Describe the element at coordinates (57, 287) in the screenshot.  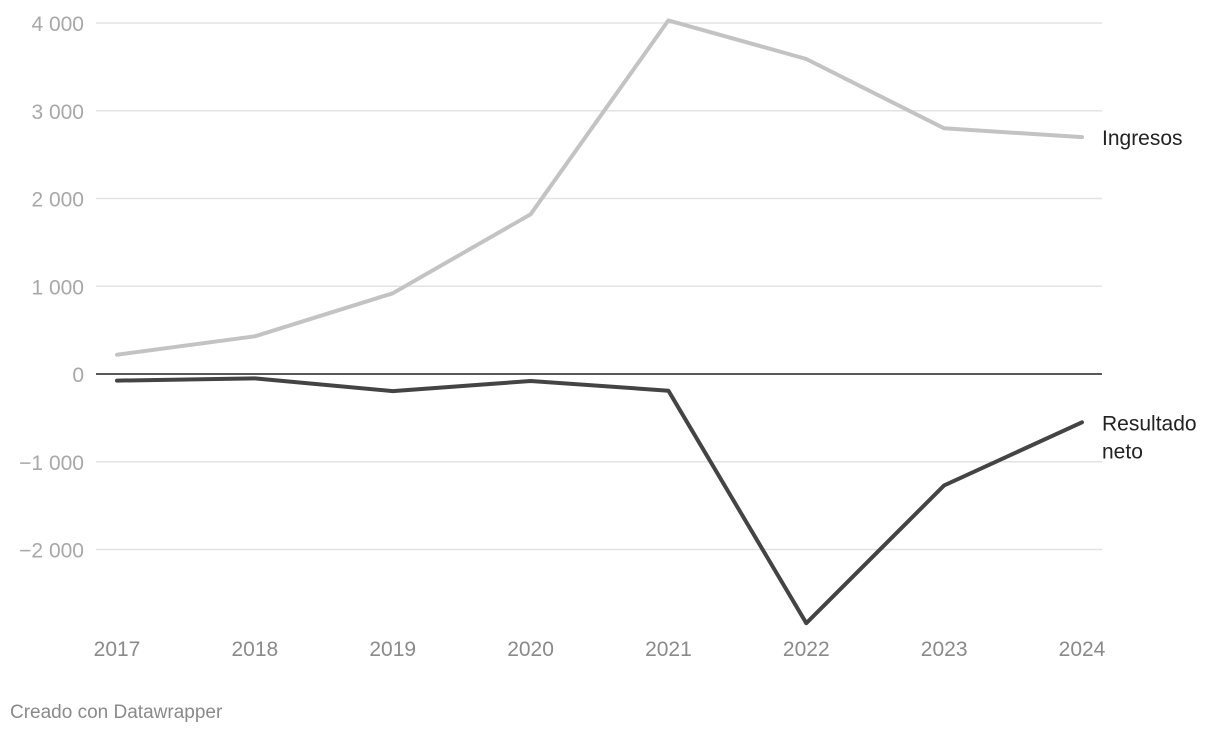
I see `y-tick-label: 1 000` at that location.